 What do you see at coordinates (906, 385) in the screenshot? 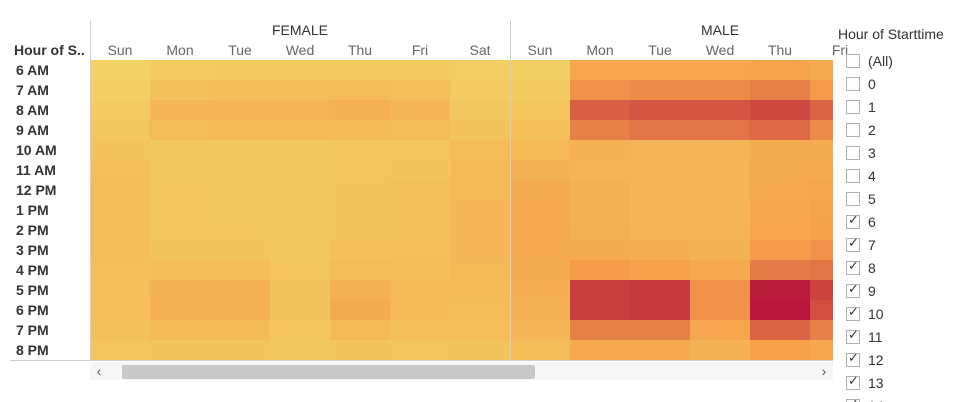
I see `legend-item: 13` at bounding box center [906, 385].